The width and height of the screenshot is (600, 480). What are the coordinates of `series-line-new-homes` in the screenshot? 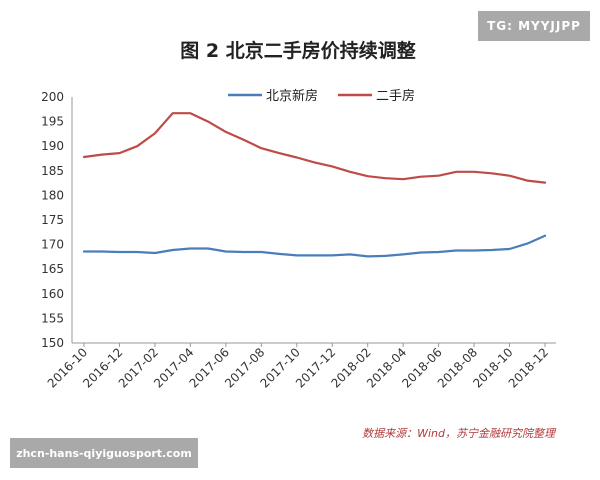 It's located at (314, 246).